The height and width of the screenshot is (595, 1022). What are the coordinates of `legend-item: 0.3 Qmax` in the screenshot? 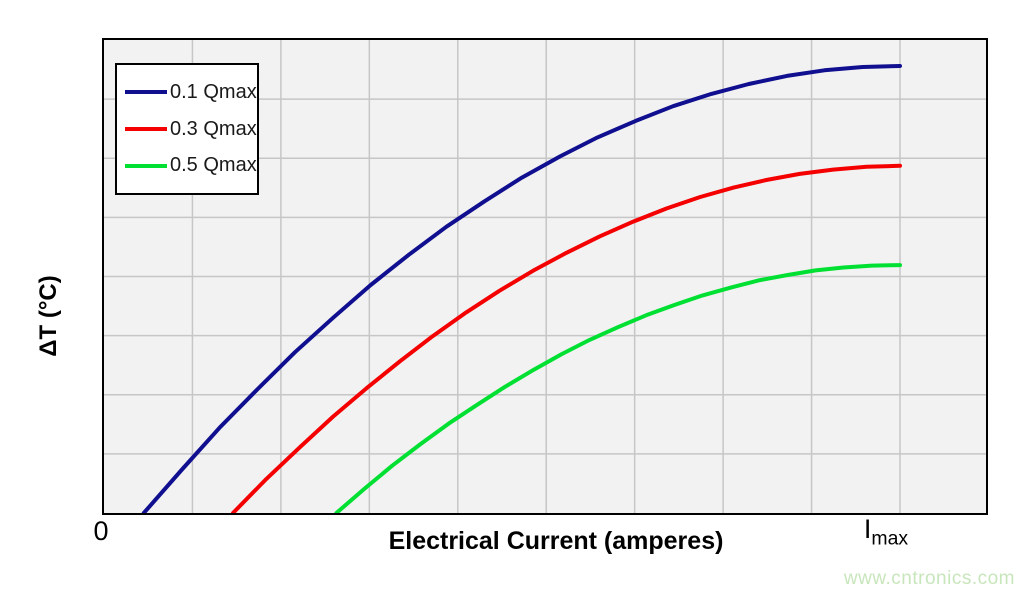 It's located at (191, 129).